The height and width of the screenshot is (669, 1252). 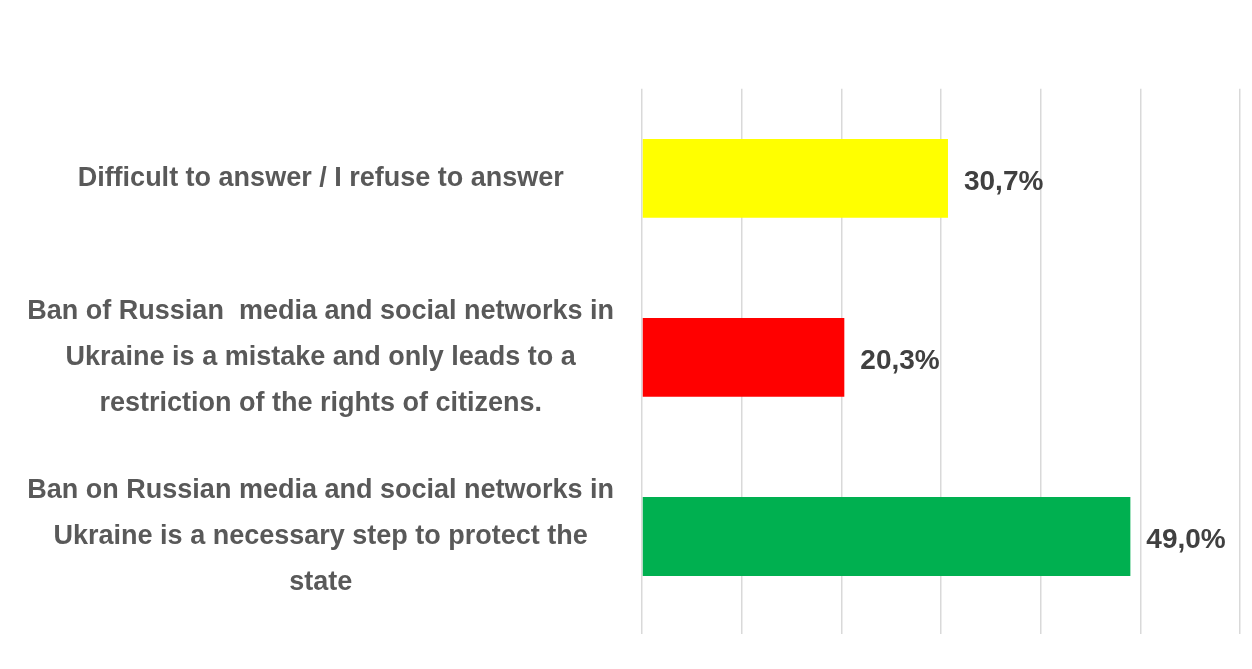 I want to click on data-label: 49,0%, so click(x=1186, y=539).